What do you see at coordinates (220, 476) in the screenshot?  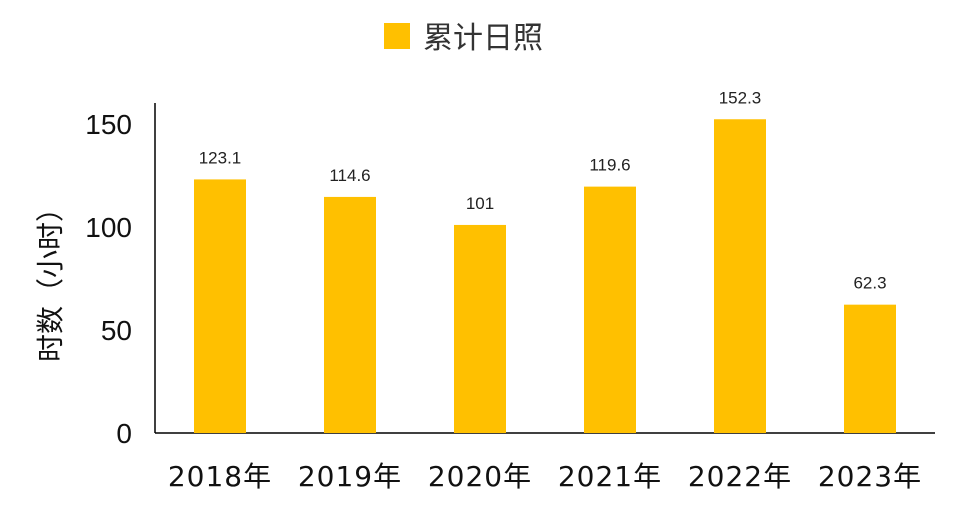 I see `x-tick-label: 2018年` at bounding box center [220, 476].